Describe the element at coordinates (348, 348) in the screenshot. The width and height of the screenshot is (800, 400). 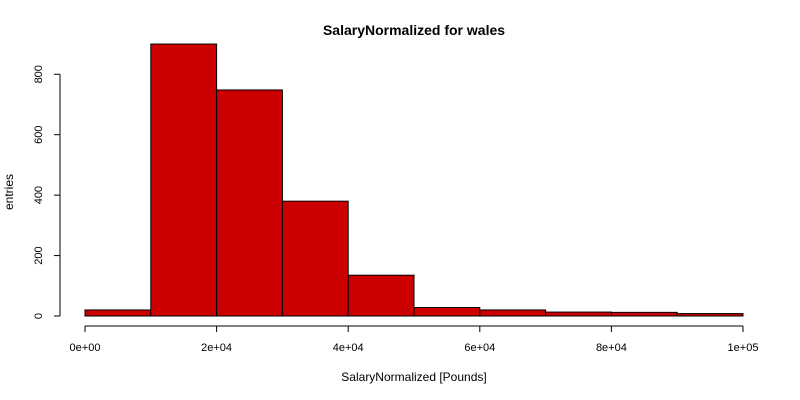
I see `x-tick-label: 4e+04` at that location.